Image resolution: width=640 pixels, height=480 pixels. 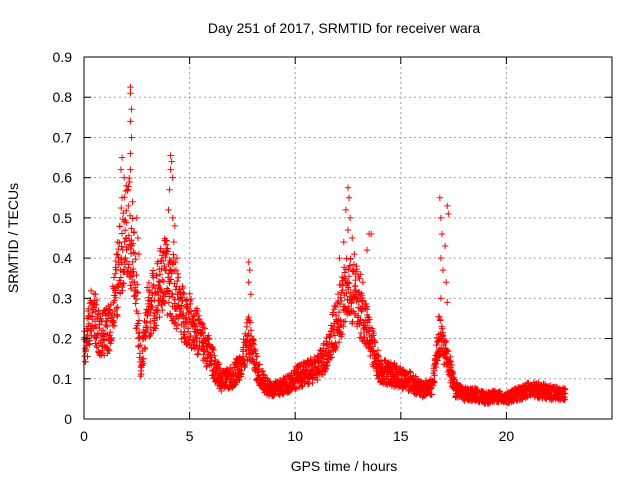 I want to click on y-tick-label: 0.1, so click(x=63, y=379).